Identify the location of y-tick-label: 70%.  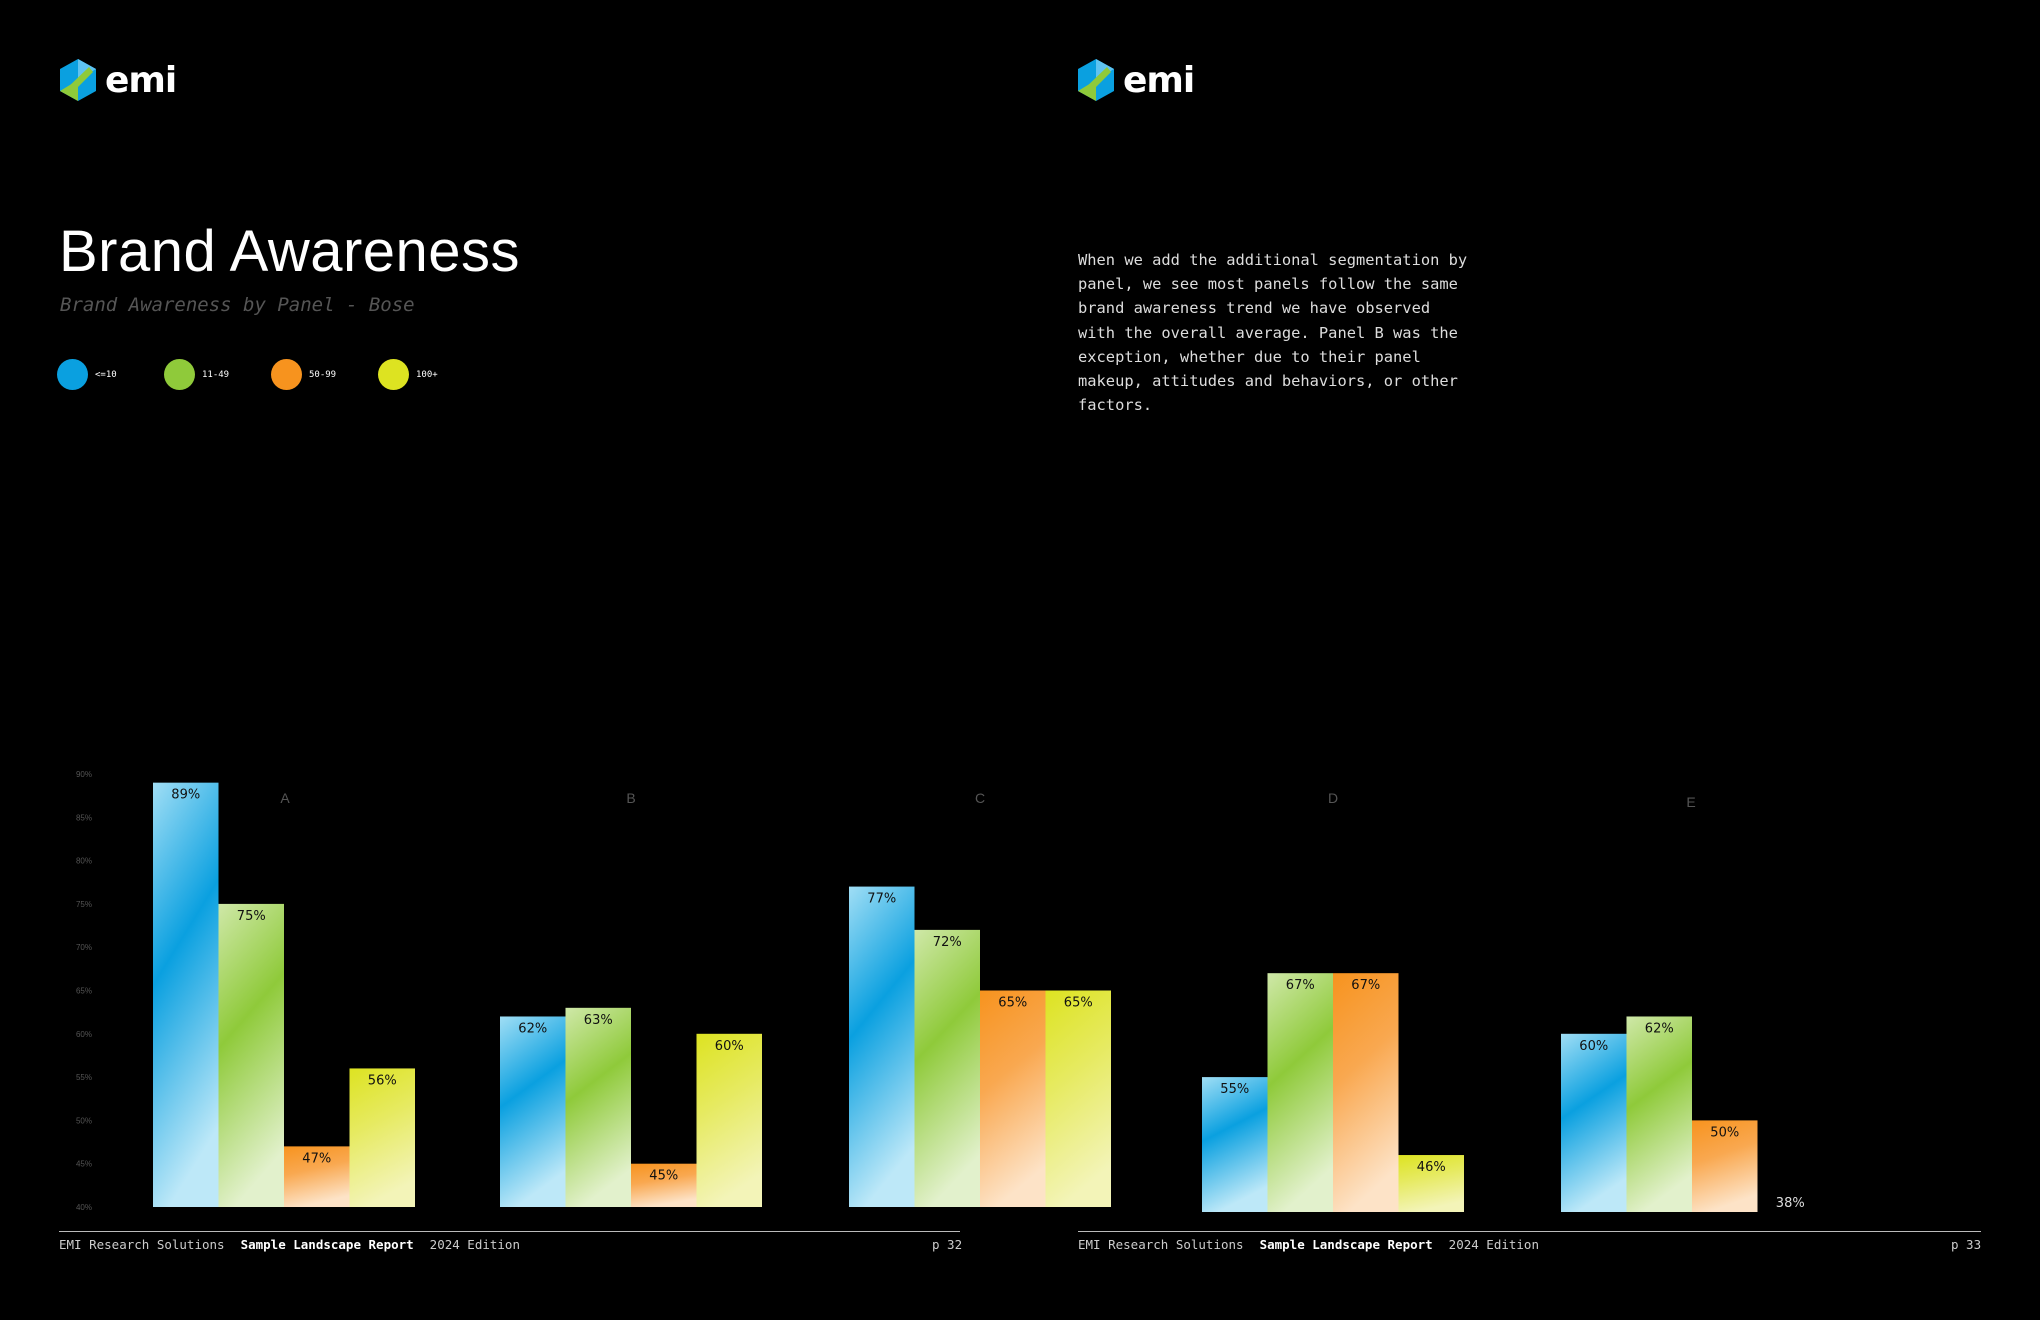
(84, 947).